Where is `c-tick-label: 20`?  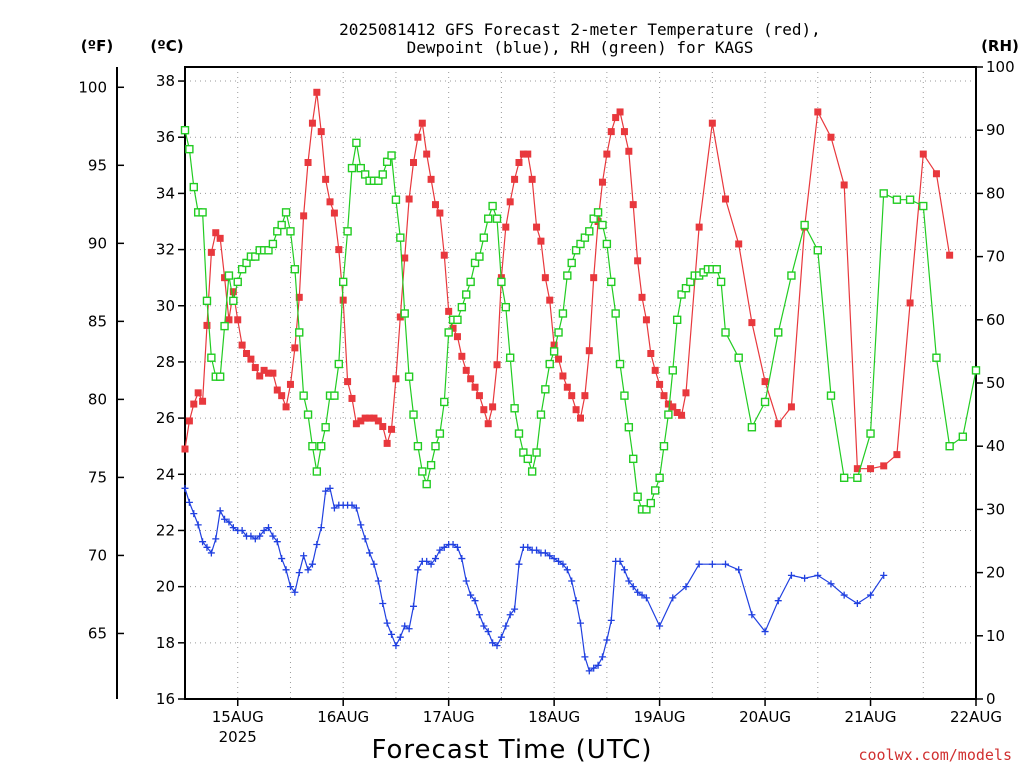 c-tick-label: 20 is located at coordinates (165, 587).